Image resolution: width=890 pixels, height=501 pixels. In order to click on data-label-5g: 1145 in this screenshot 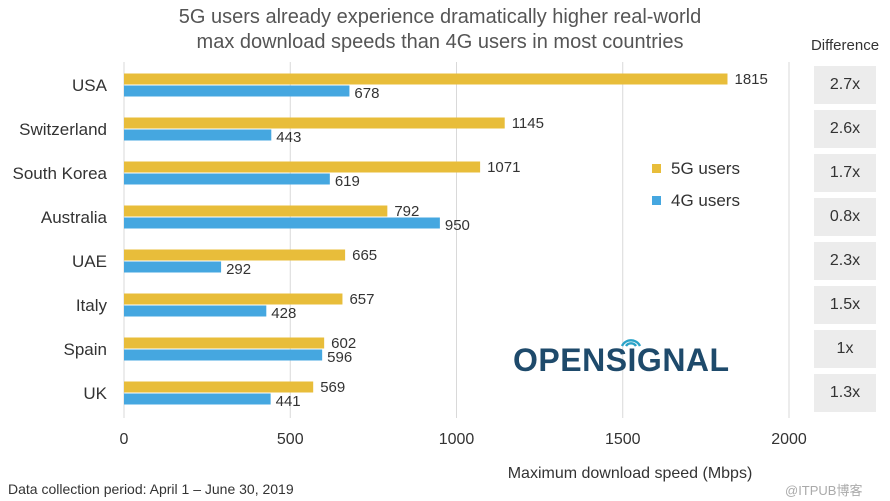, I will do `click(528, 123)`.